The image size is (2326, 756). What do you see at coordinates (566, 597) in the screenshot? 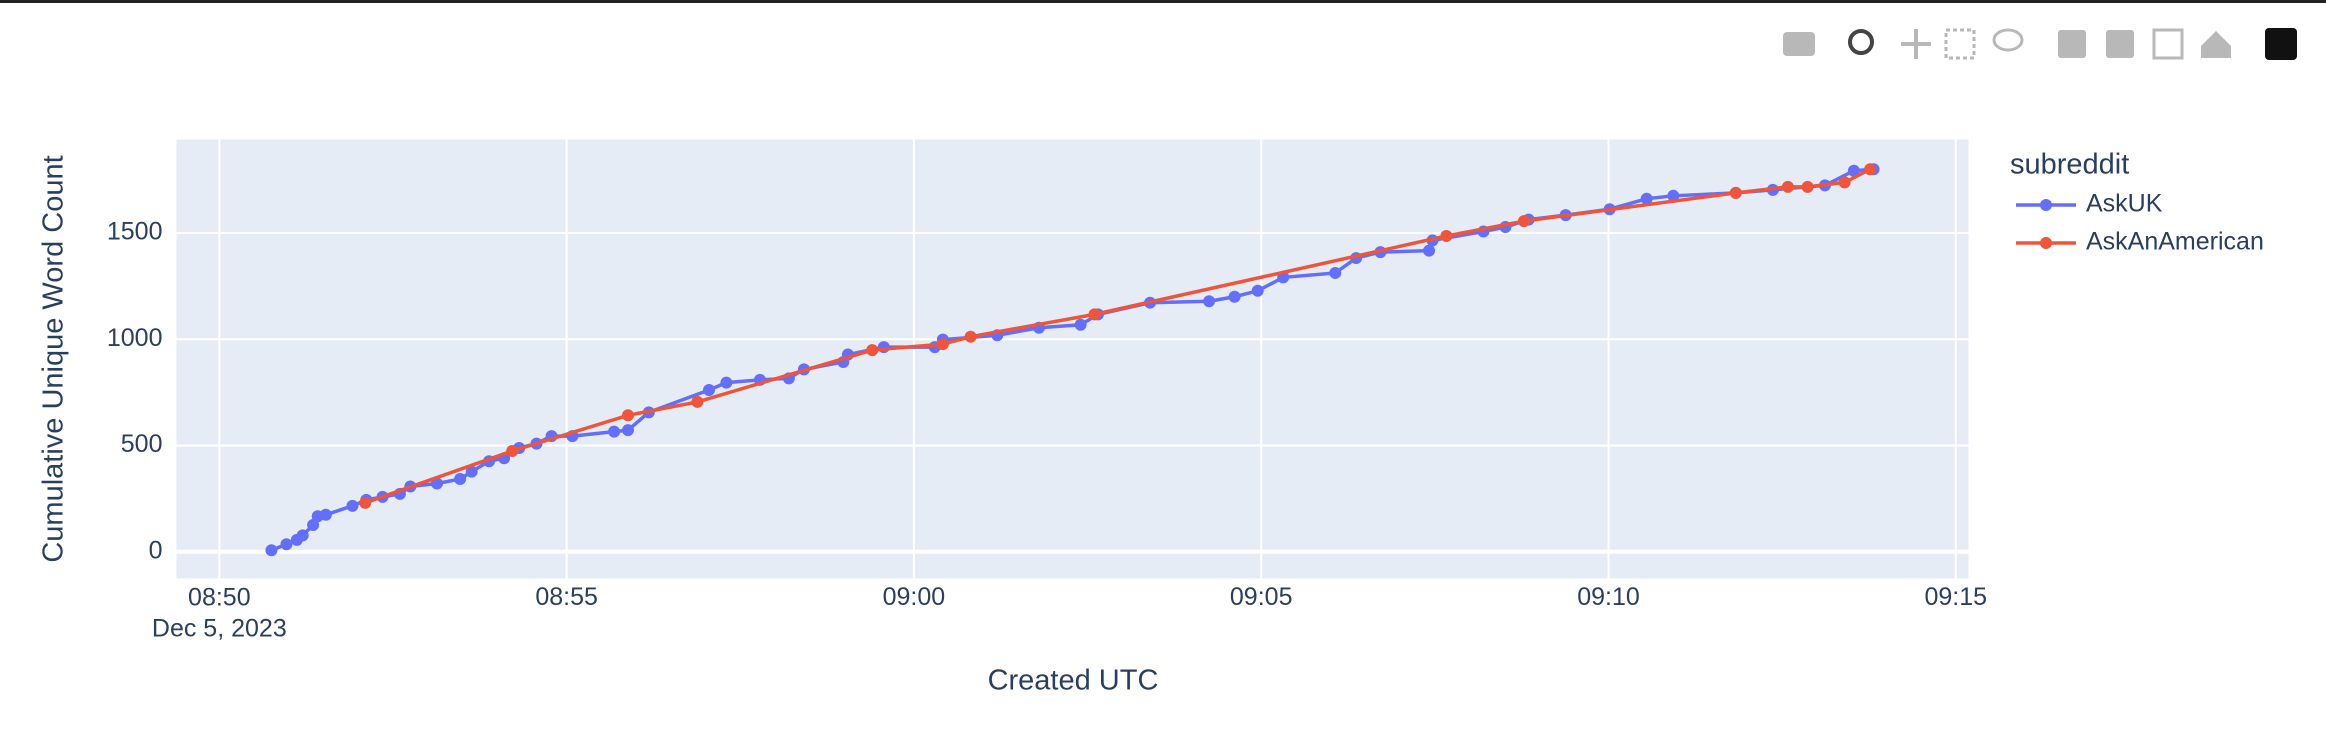
I see `x-tick-label: 08:55` at bounding box center [566, 597].